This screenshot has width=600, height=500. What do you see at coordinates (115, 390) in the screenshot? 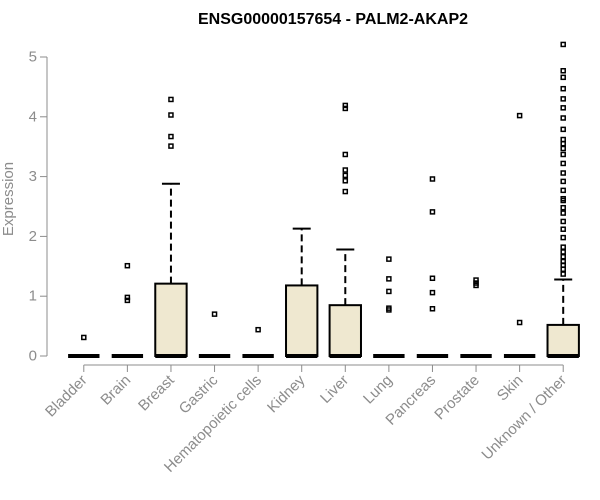
I see `x-tick-label: Brain` at bounding box center [115, 390].